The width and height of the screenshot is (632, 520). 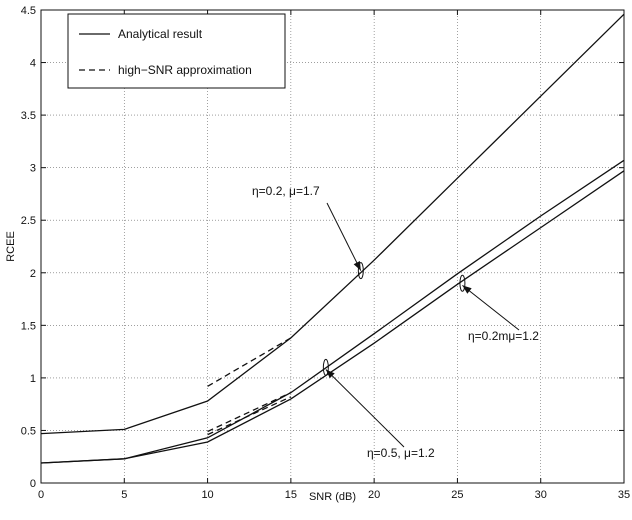 What do you see at coordinates (541, 495) in the screenshot?
I see `x-tick-label: 30` at bounding box center [541, 495].